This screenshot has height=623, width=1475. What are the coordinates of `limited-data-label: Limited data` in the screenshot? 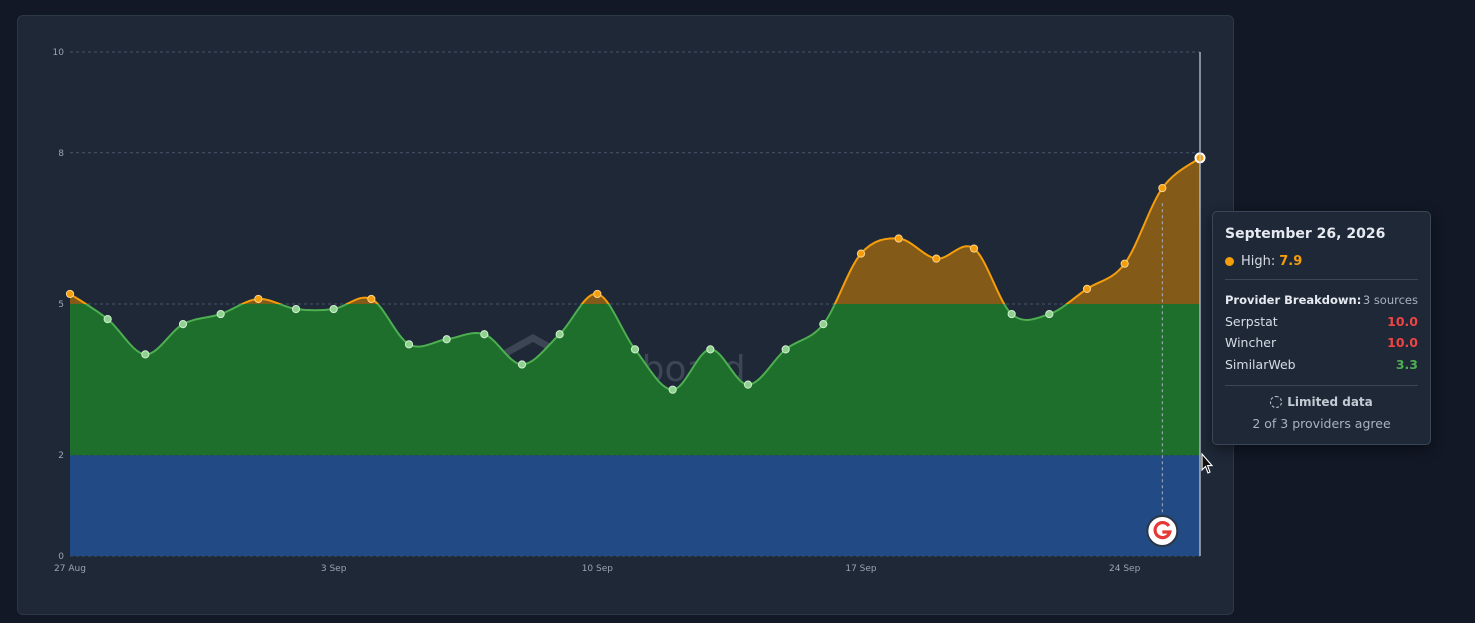 It's located at (1330, 402).